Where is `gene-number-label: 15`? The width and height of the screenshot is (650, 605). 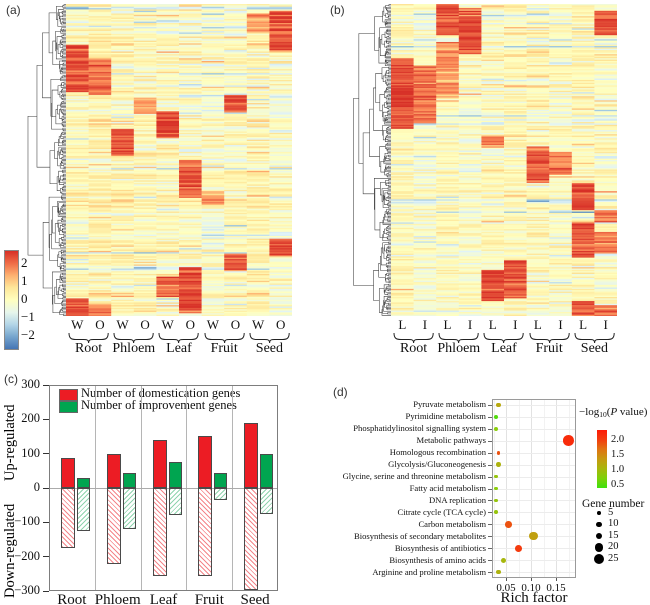 gene-number-label: 15 is located at coordinates (613, 535).